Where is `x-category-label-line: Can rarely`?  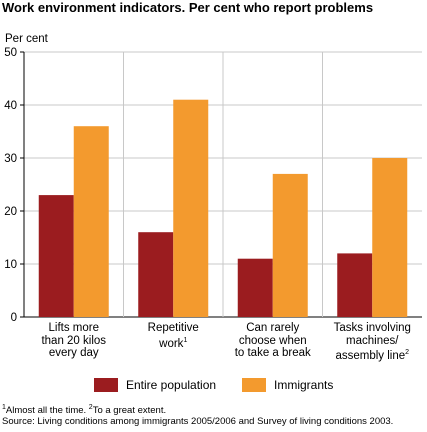
x-category-label-line: Can rarely is located at coordinates (273, 328).